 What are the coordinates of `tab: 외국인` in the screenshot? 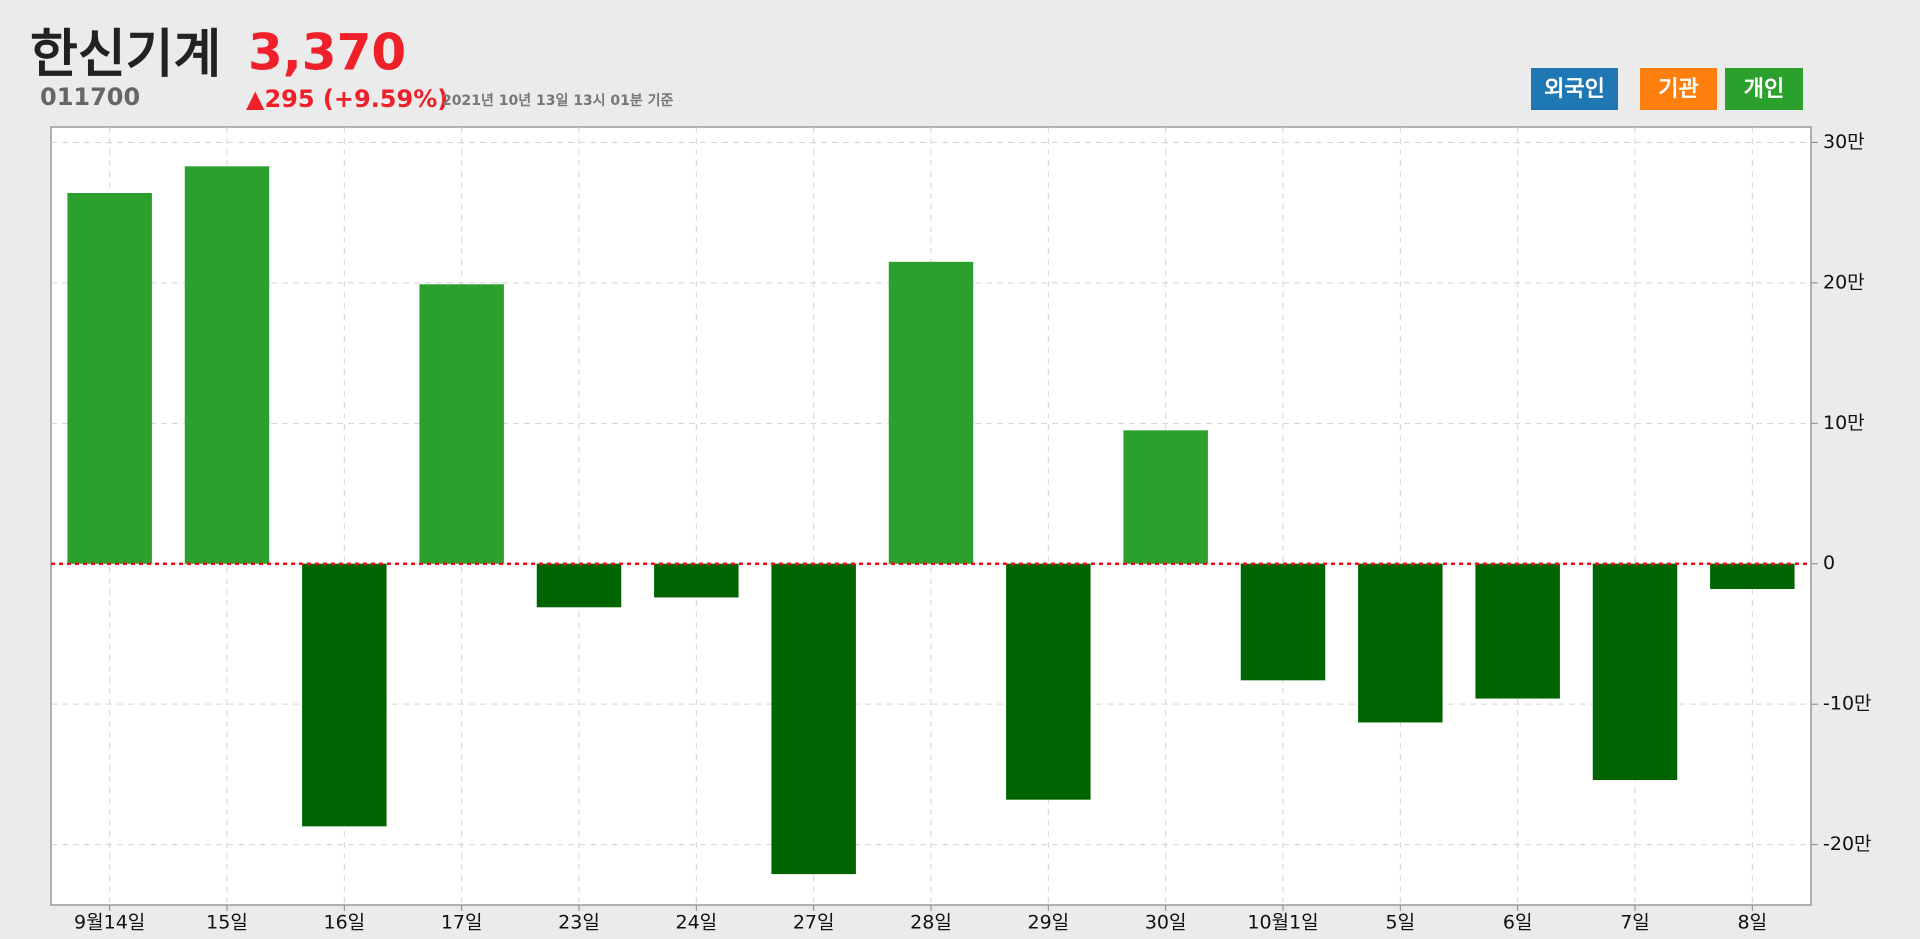 It's located at (1574, 89).